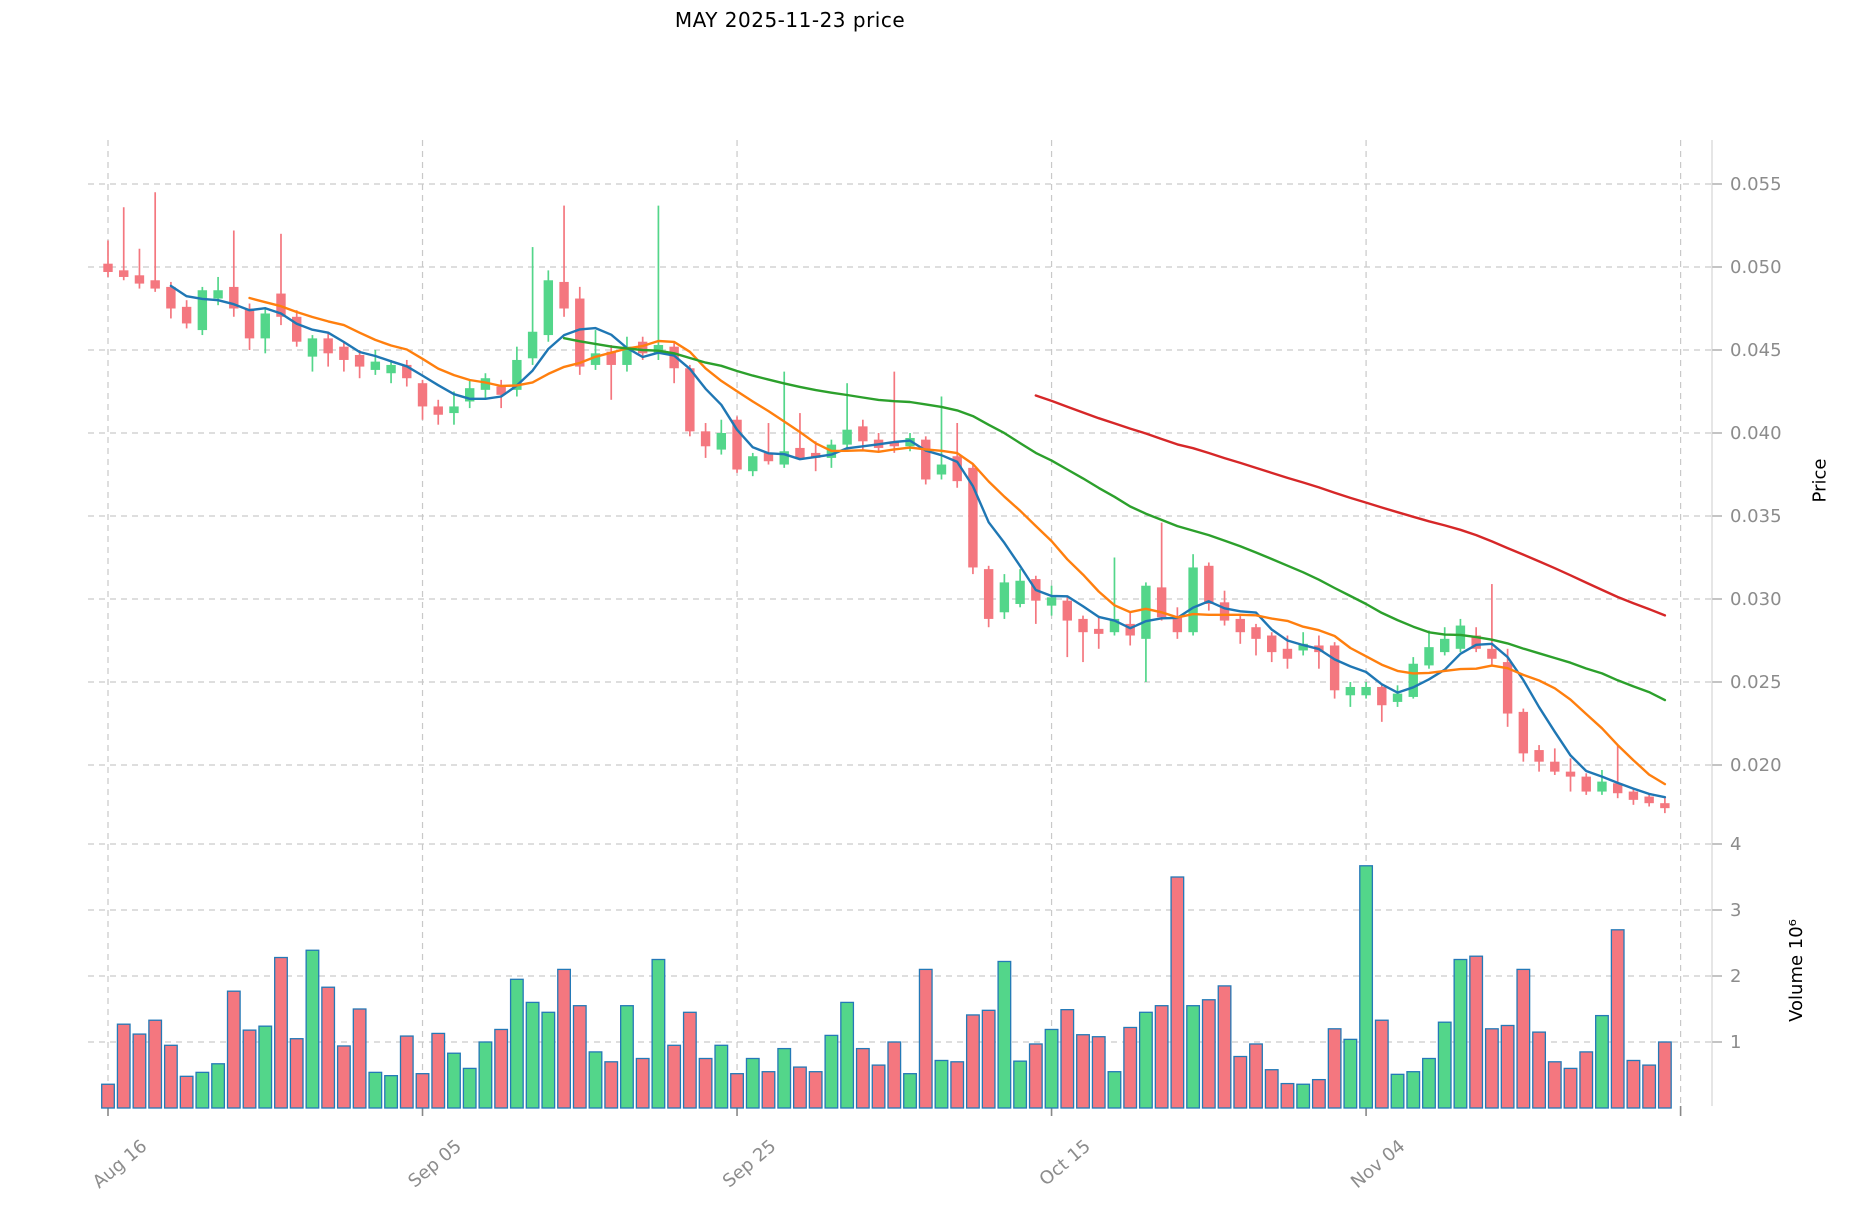 This screenshot has width=1860, height=1206. I want to click on ma-line-ma60, so click(1350, 505).